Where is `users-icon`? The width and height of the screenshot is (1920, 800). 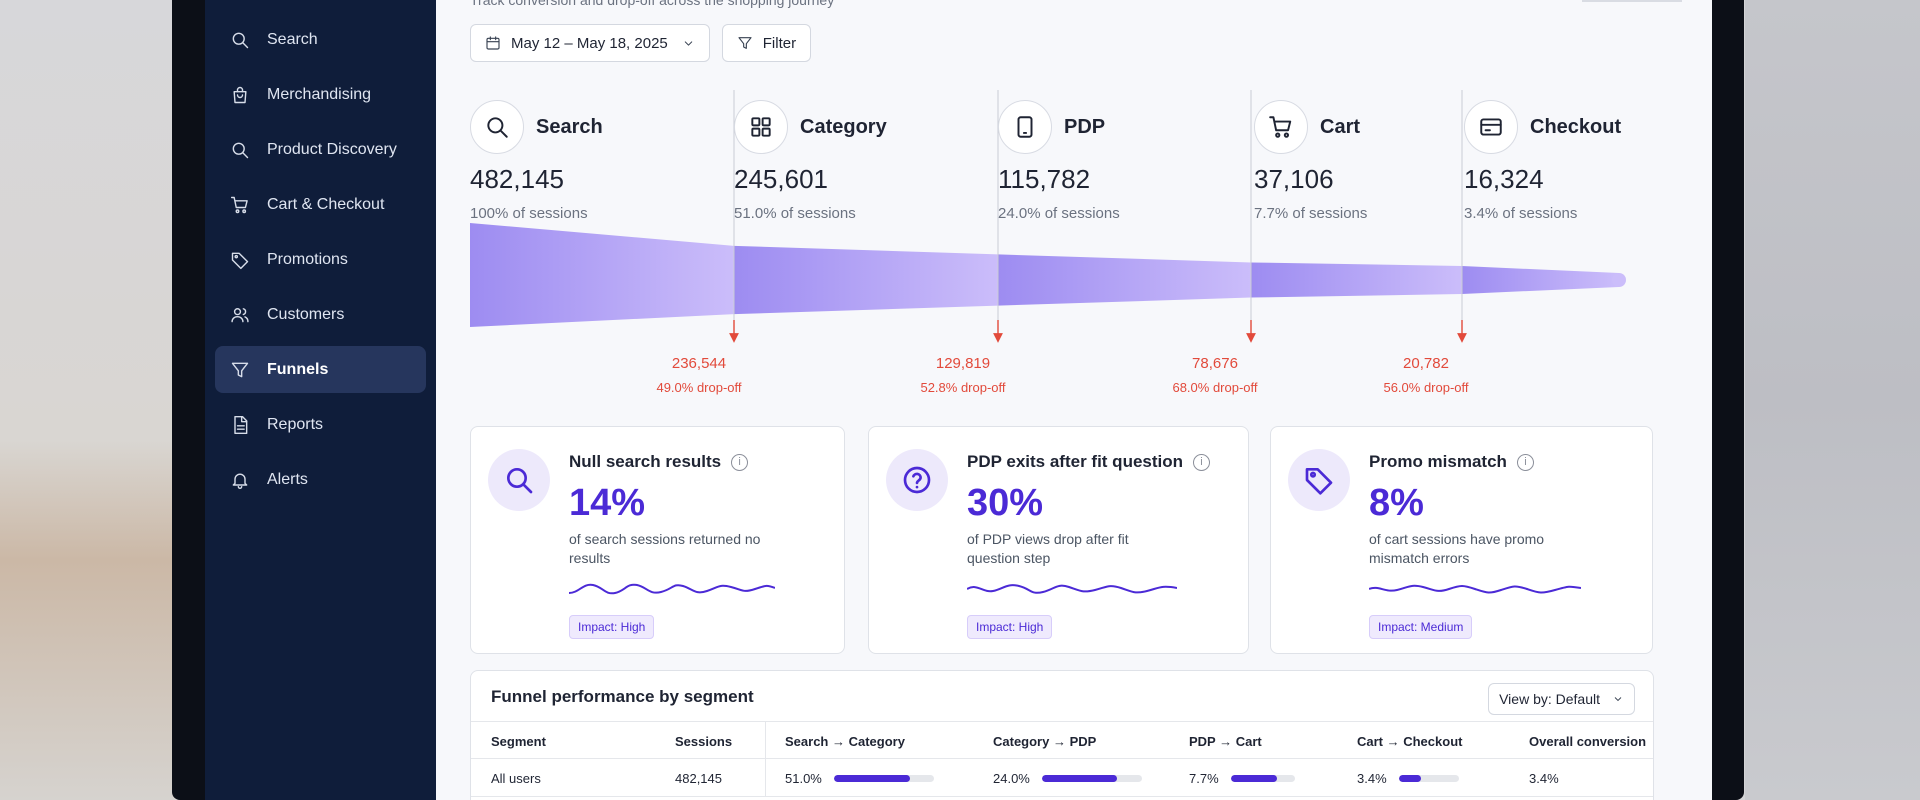
users-icon is located at coordinates (240, 315).